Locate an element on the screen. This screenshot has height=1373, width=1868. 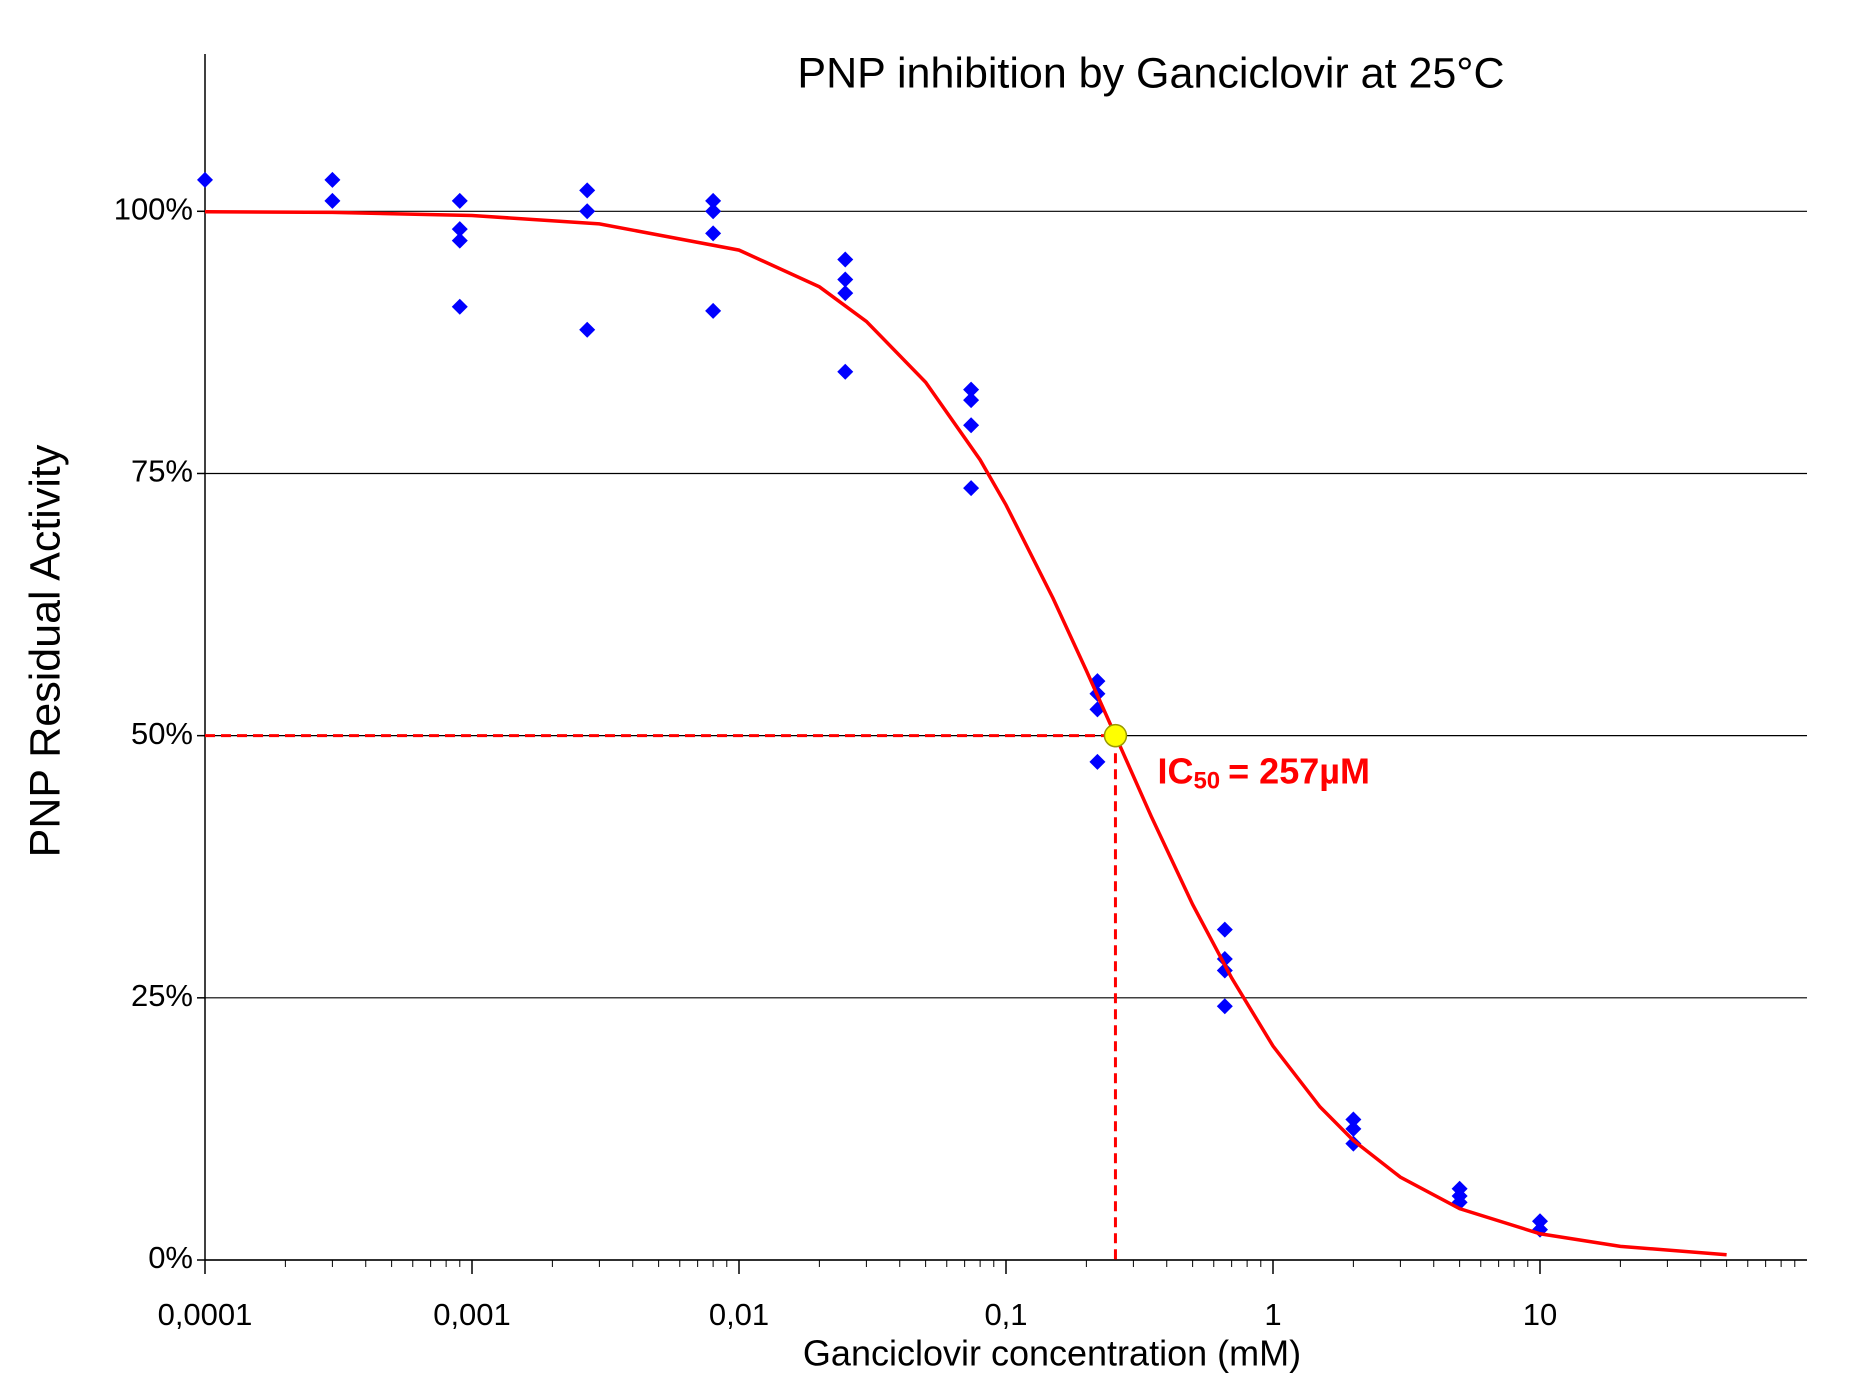
x-tick-label: 0,0001 is located at coordinates (205, 1314).